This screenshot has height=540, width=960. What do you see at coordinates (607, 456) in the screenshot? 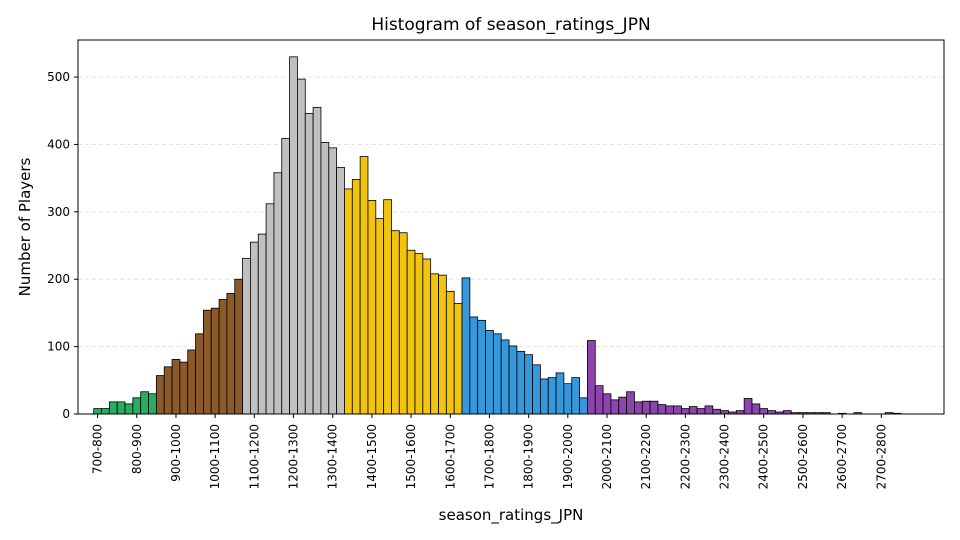
I see `x-tick-label: 2000-2100` at bounding box center [607, 456].